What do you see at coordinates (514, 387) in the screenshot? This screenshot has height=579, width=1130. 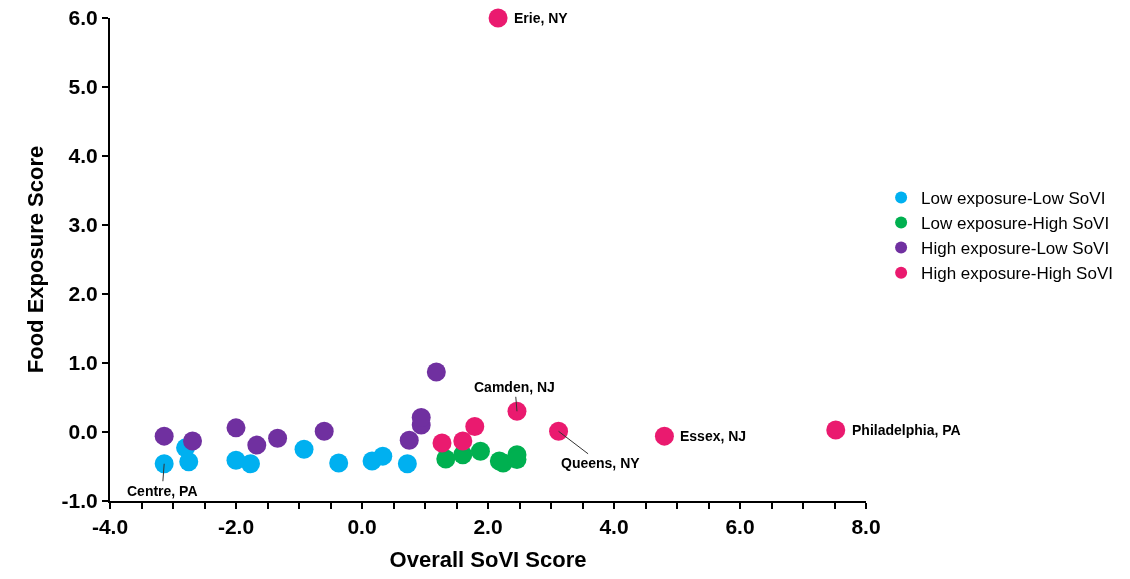 I see `annotation: Camden, NJ` at bounding box center [514, 387].